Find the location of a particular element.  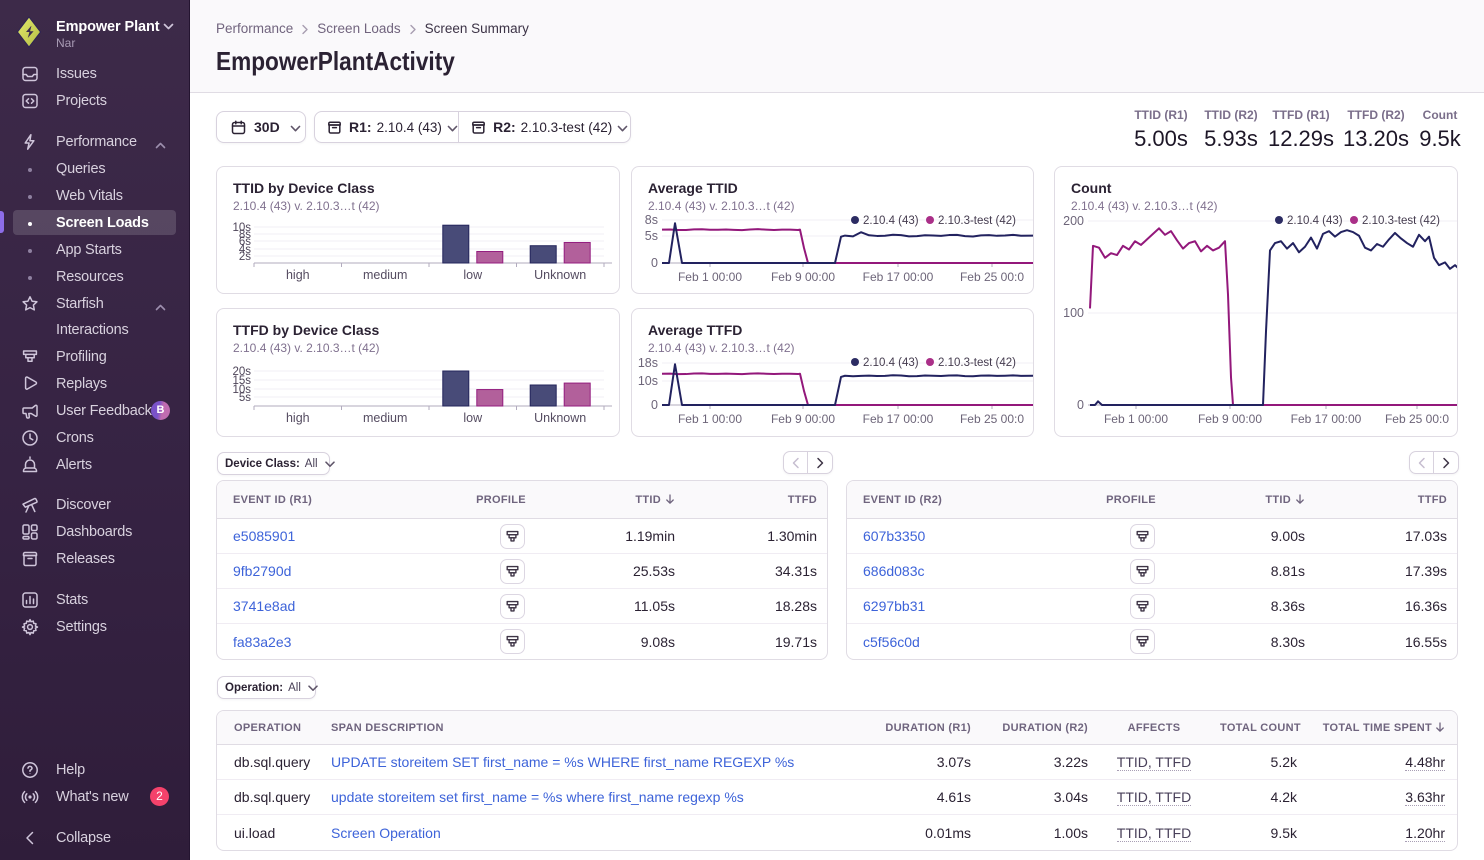

svg-text: 2s is located at coordinates (245, 257).